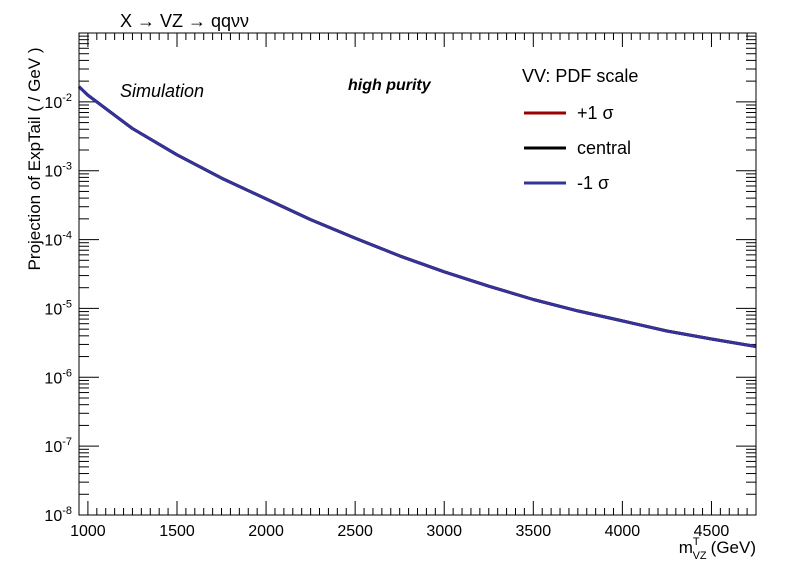  I want to click on legend-title: VV: PDF scale, so click(580, 76).